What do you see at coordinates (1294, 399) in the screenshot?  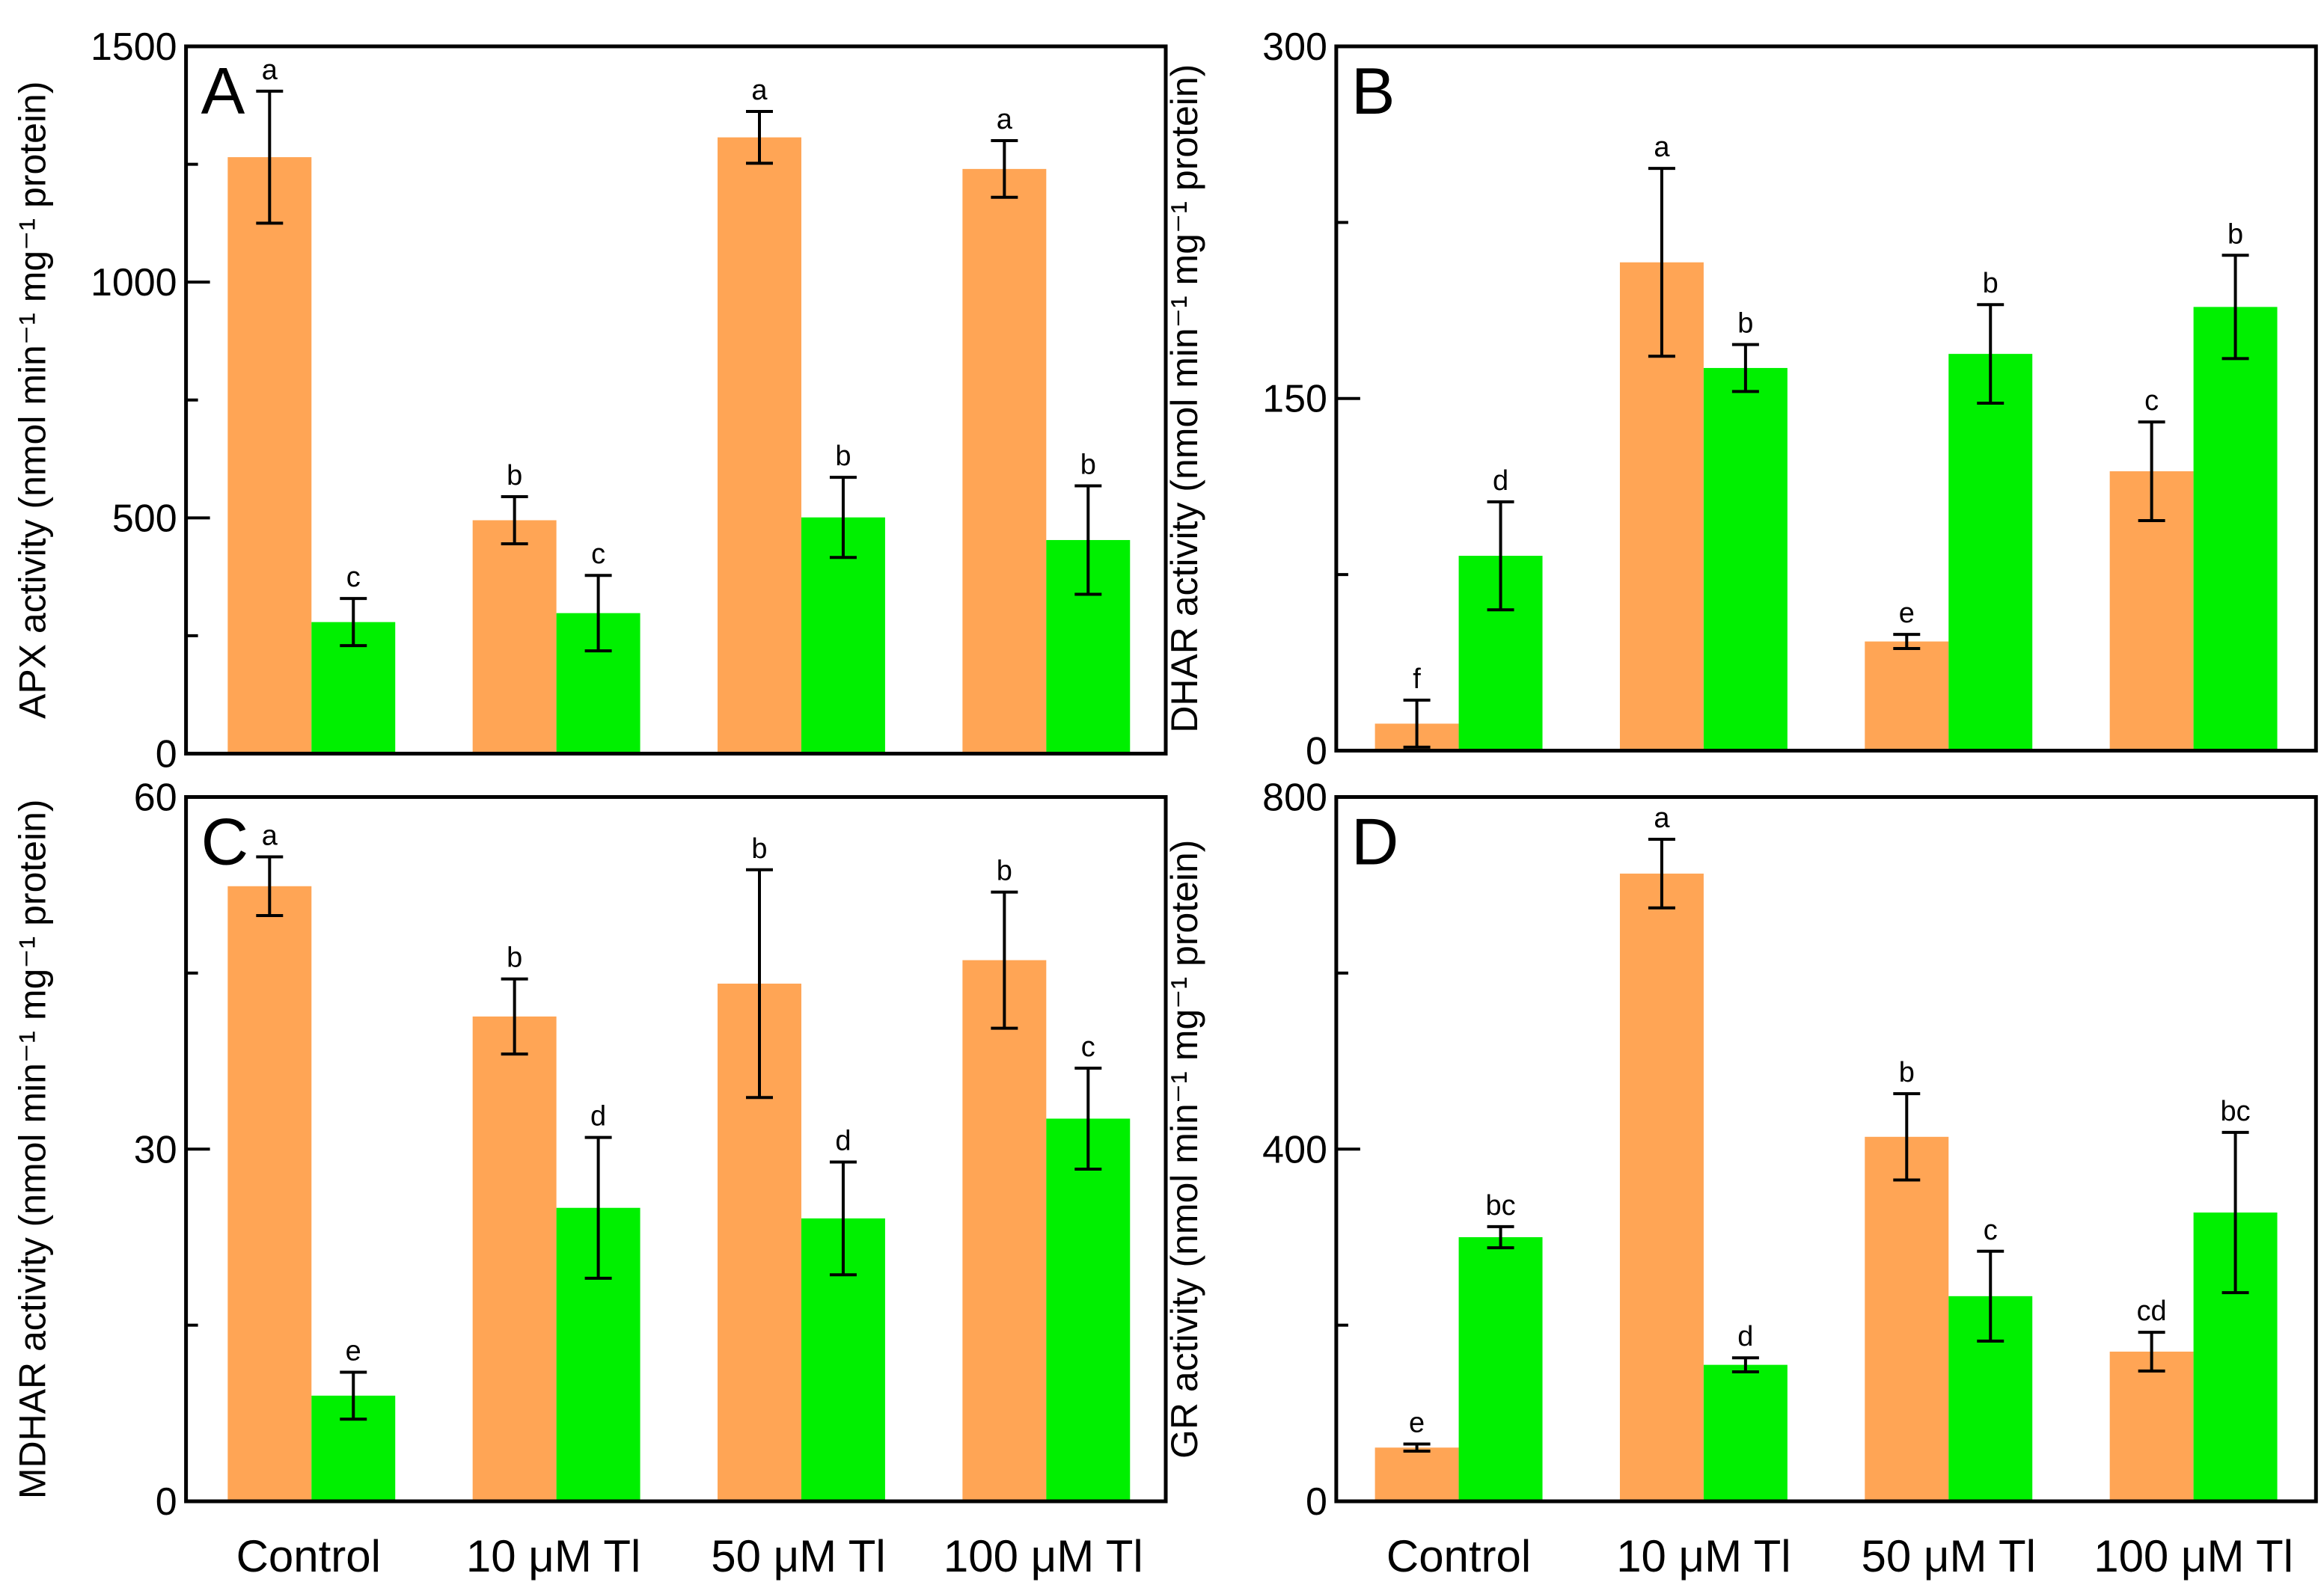 I see `y-tick-label: 150` at bounding box center [1294, 399].